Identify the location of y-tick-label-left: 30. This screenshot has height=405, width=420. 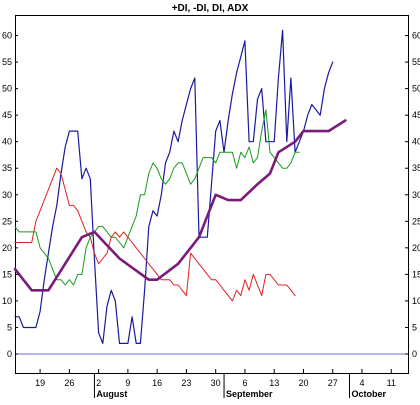
(7, 195).